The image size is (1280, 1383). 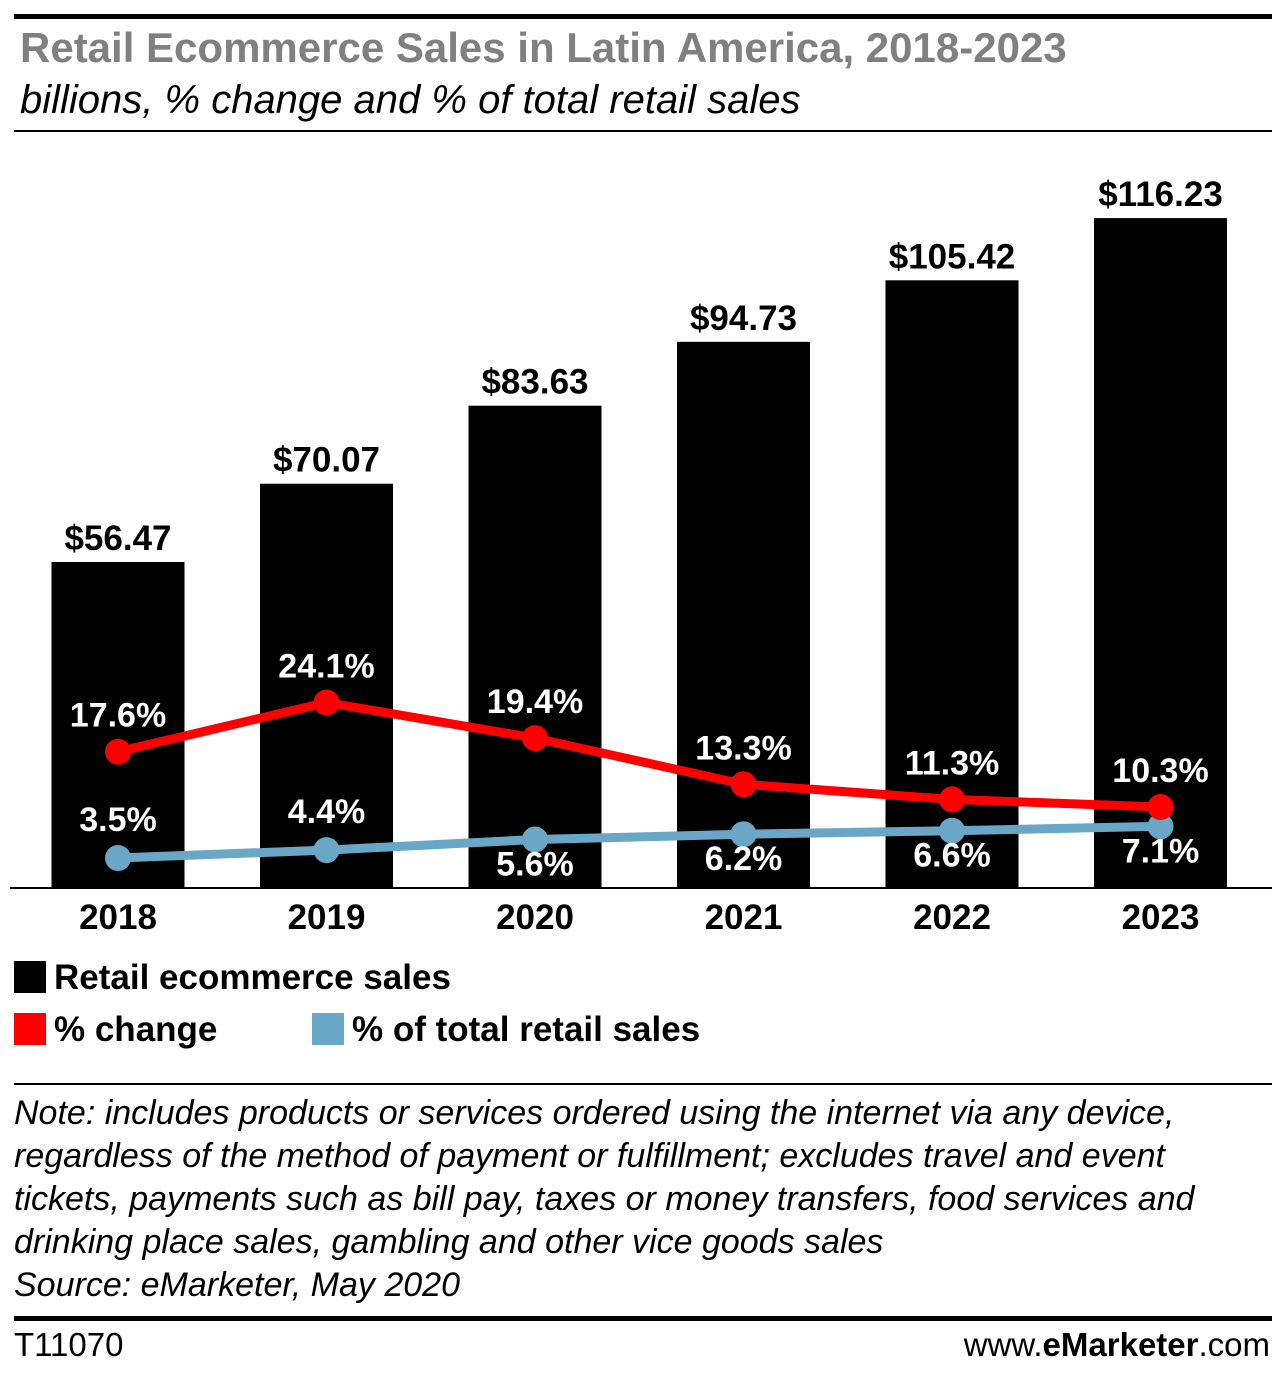 What do you see at coordinates (643, 131) in the screenshot?
I see `header-rule` at bounding box center [643, 131].